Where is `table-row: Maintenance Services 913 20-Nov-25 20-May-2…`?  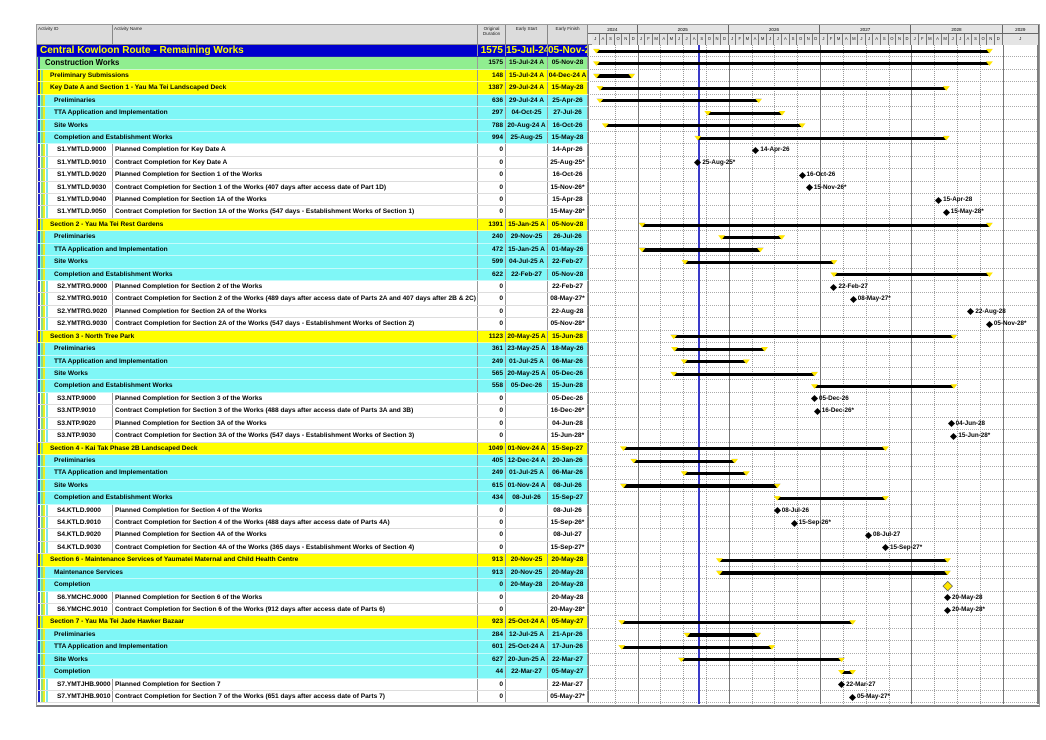 table-row: Maintenance Services 913 20-Nov-25 20-May-2… is located at coordinates (538, 573).